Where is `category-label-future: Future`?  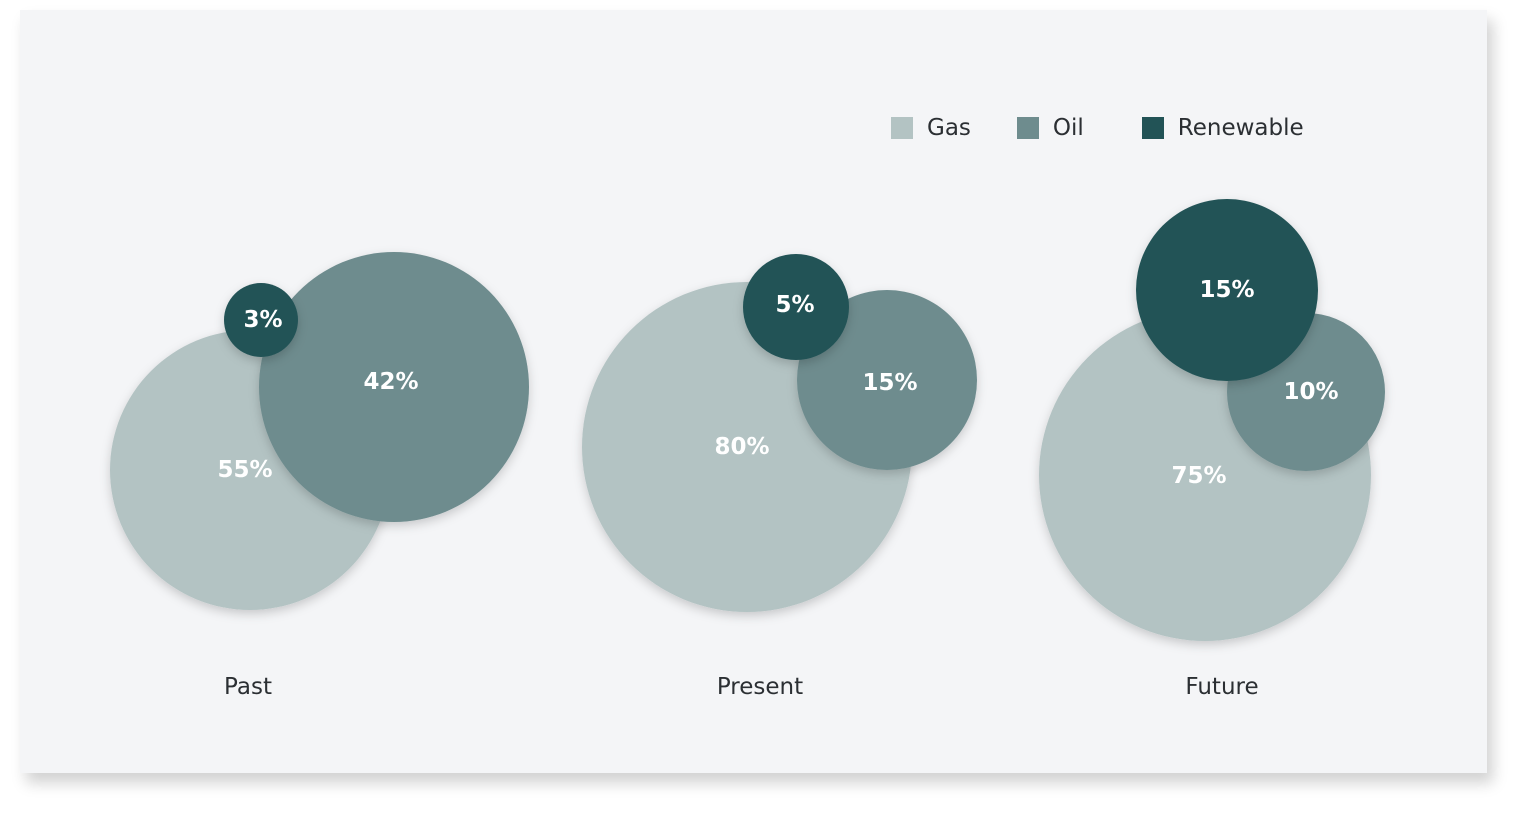
category-label-future: Future is located at coordinates (1221, 687).